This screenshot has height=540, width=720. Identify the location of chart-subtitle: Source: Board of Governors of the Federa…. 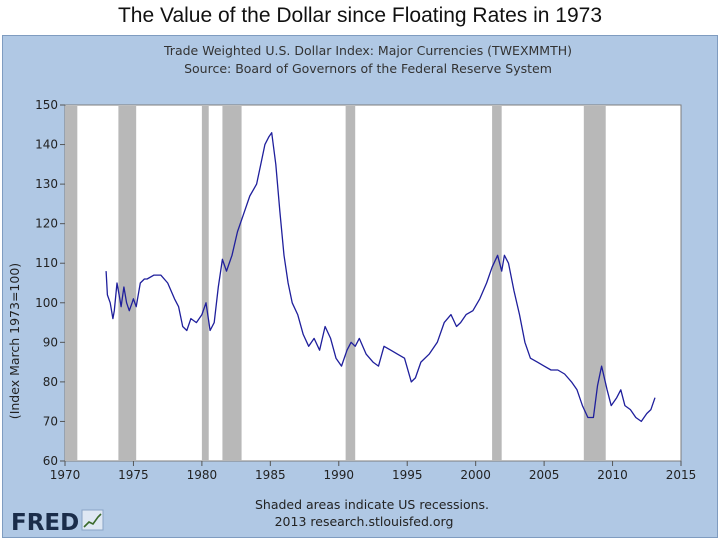
(368, 68).